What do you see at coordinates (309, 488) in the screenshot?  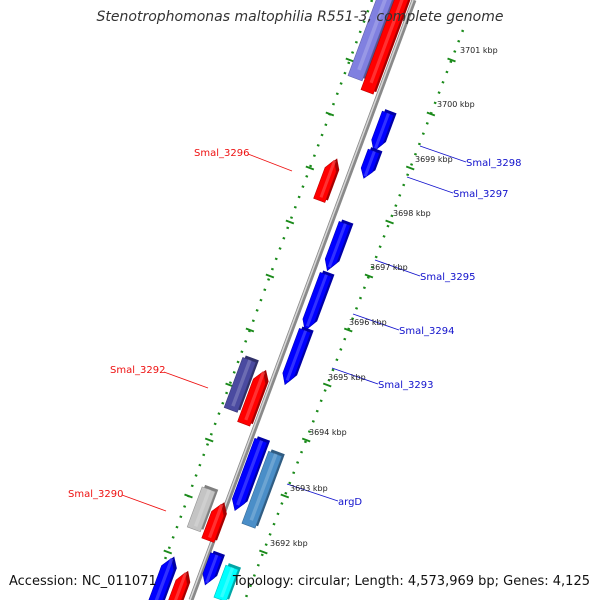 I see `kbp-label: 3693 kbp` at bounding box center [309, 488].